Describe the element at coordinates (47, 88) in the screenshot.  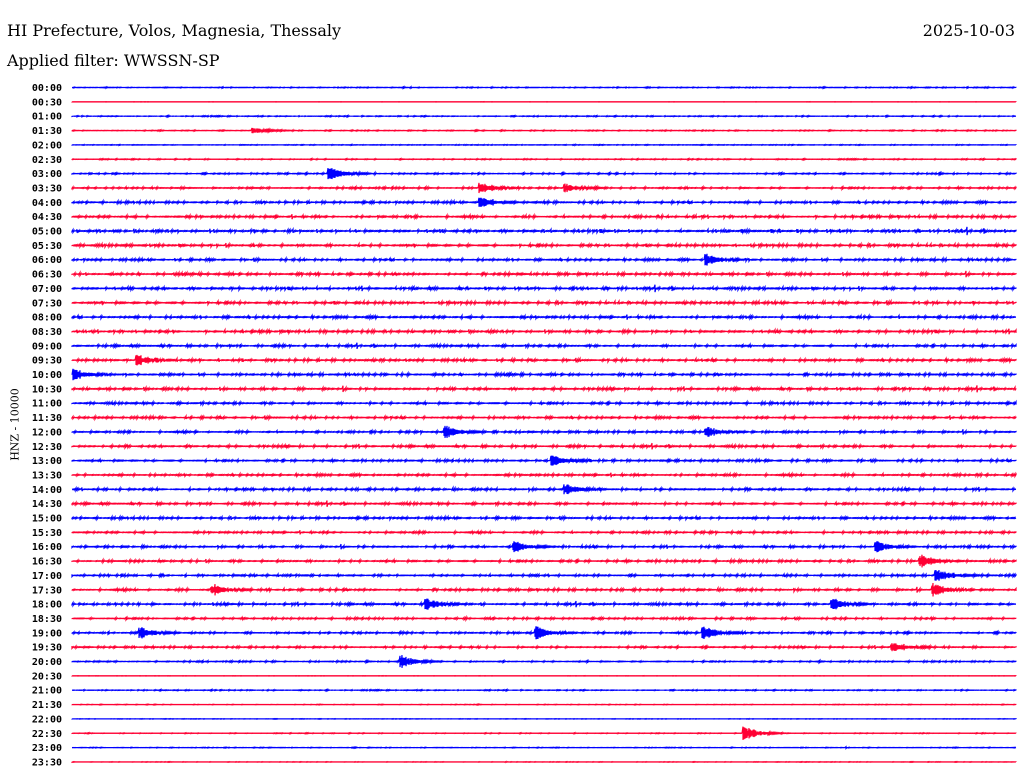
I see `row-time-label: 00:00` at that location.